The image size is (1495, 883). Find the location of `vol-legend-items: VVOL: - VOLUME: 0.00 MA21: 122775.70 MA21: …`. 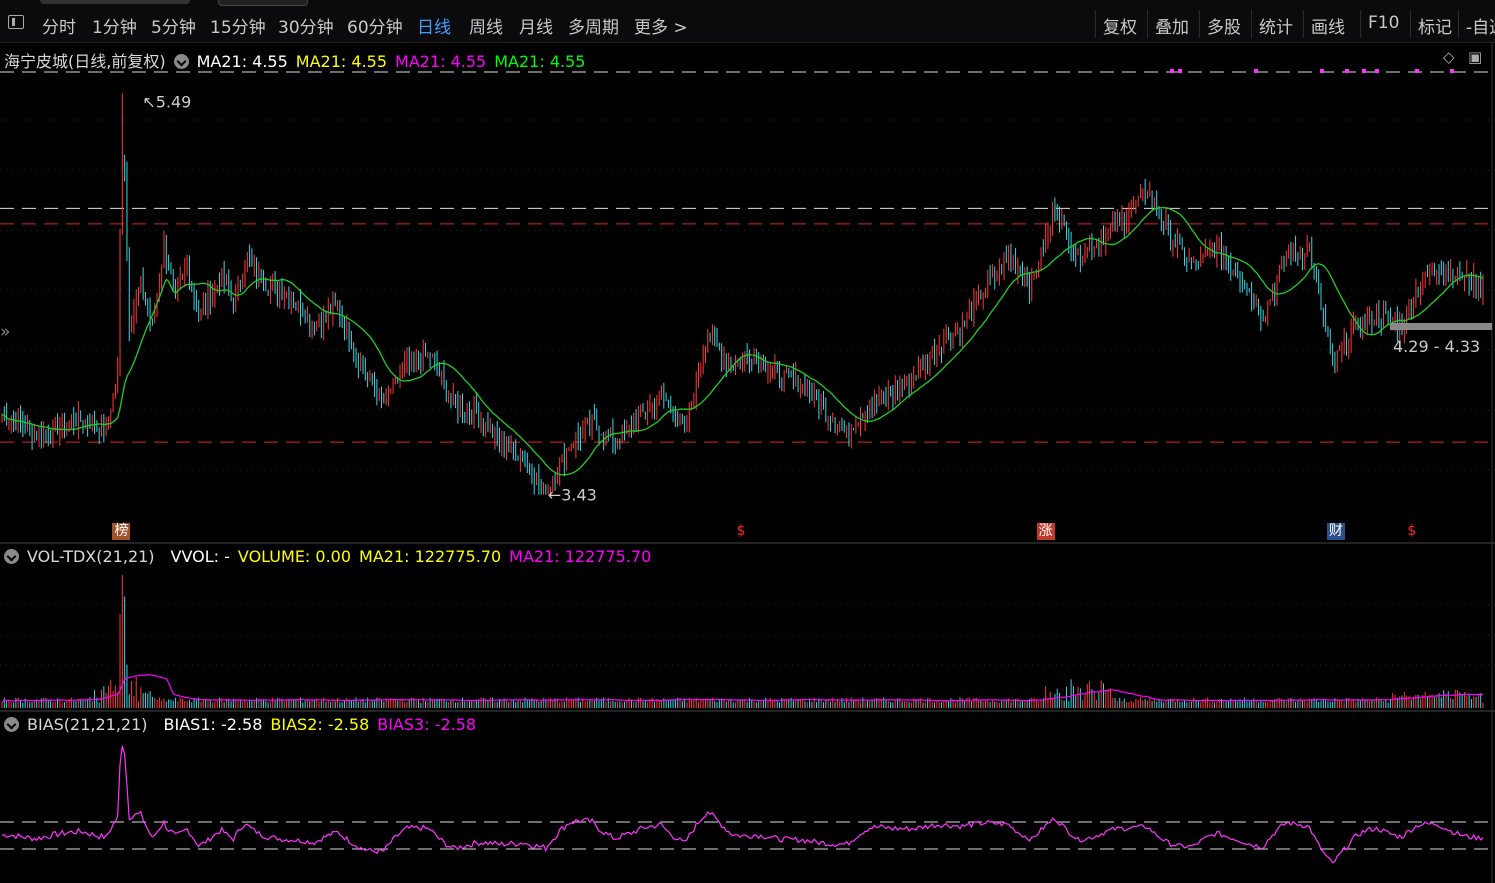

vol-legend-items: VVOL: - VOLUME: 0.00 MA21: 122775.70 MA21: … is located at coordinates (415, 556).